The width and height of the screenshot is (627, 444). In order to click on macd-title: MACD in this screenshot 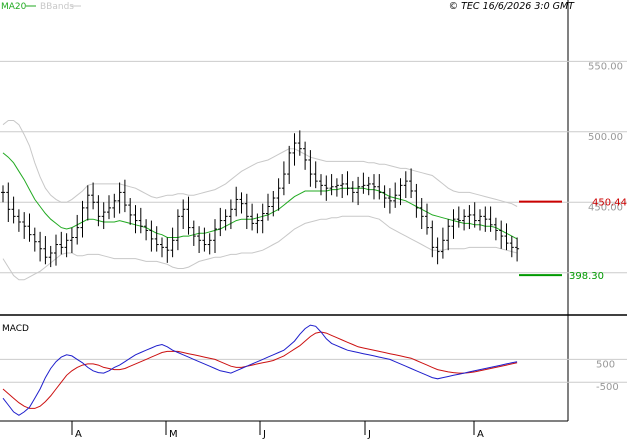, I will do `click(15, 329)`.